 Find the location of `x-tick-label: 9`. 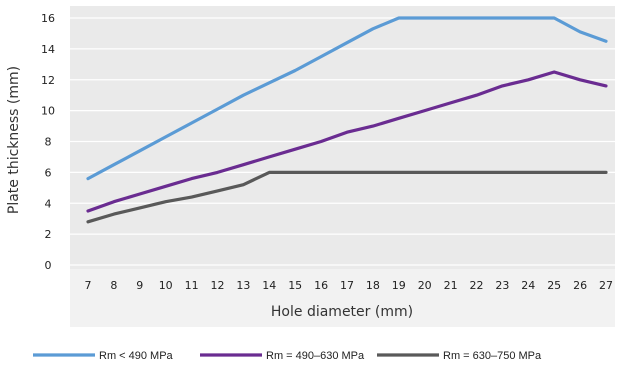

x-tick-label: 9 is located at coordinates (139, 285).